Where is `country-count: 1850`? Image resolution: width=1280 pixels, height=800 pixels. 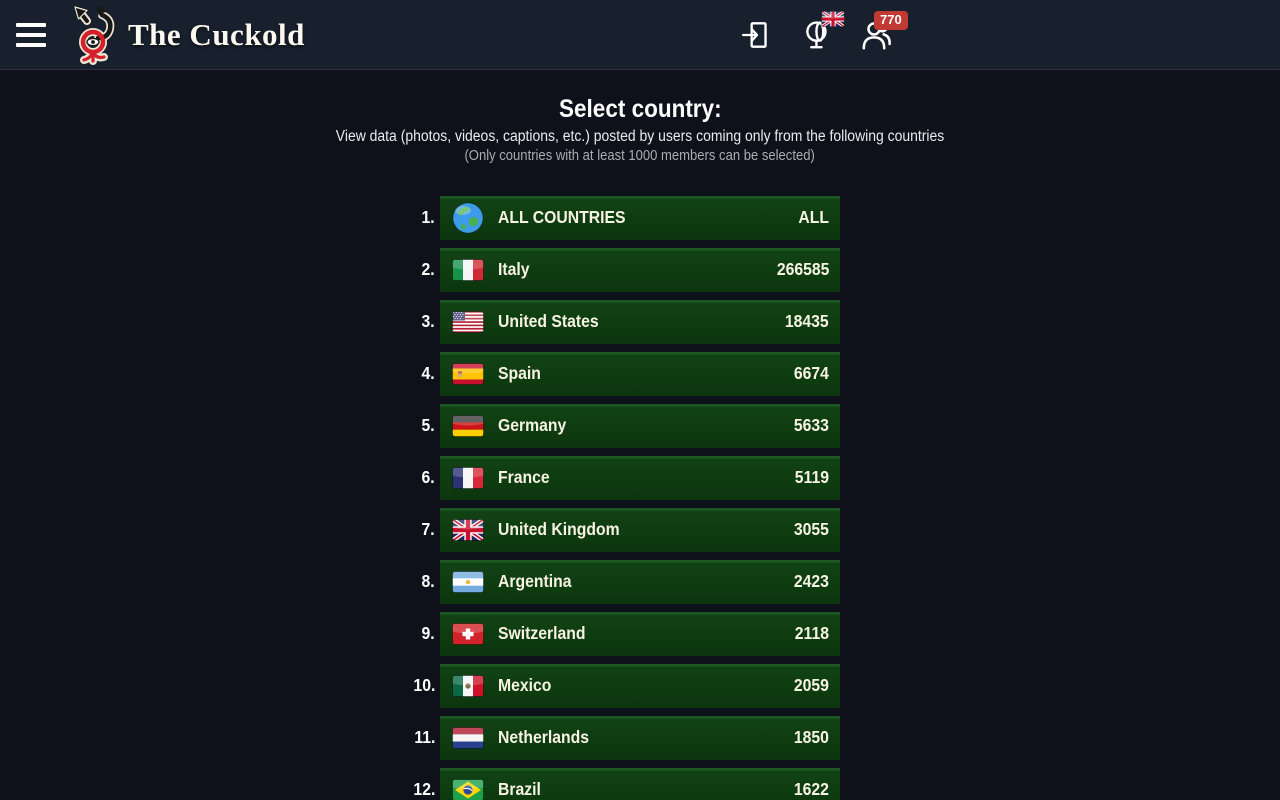 country-count: 1850 is located at coordinates (811, 737).